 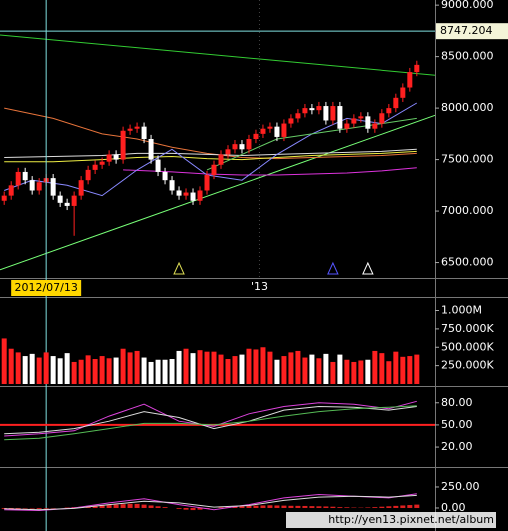 What do you see at coordinates (411, 519) in the screenshot?
I see `watermark: http://yen13.pixnet.net/album` at bounding box center [411, 519].